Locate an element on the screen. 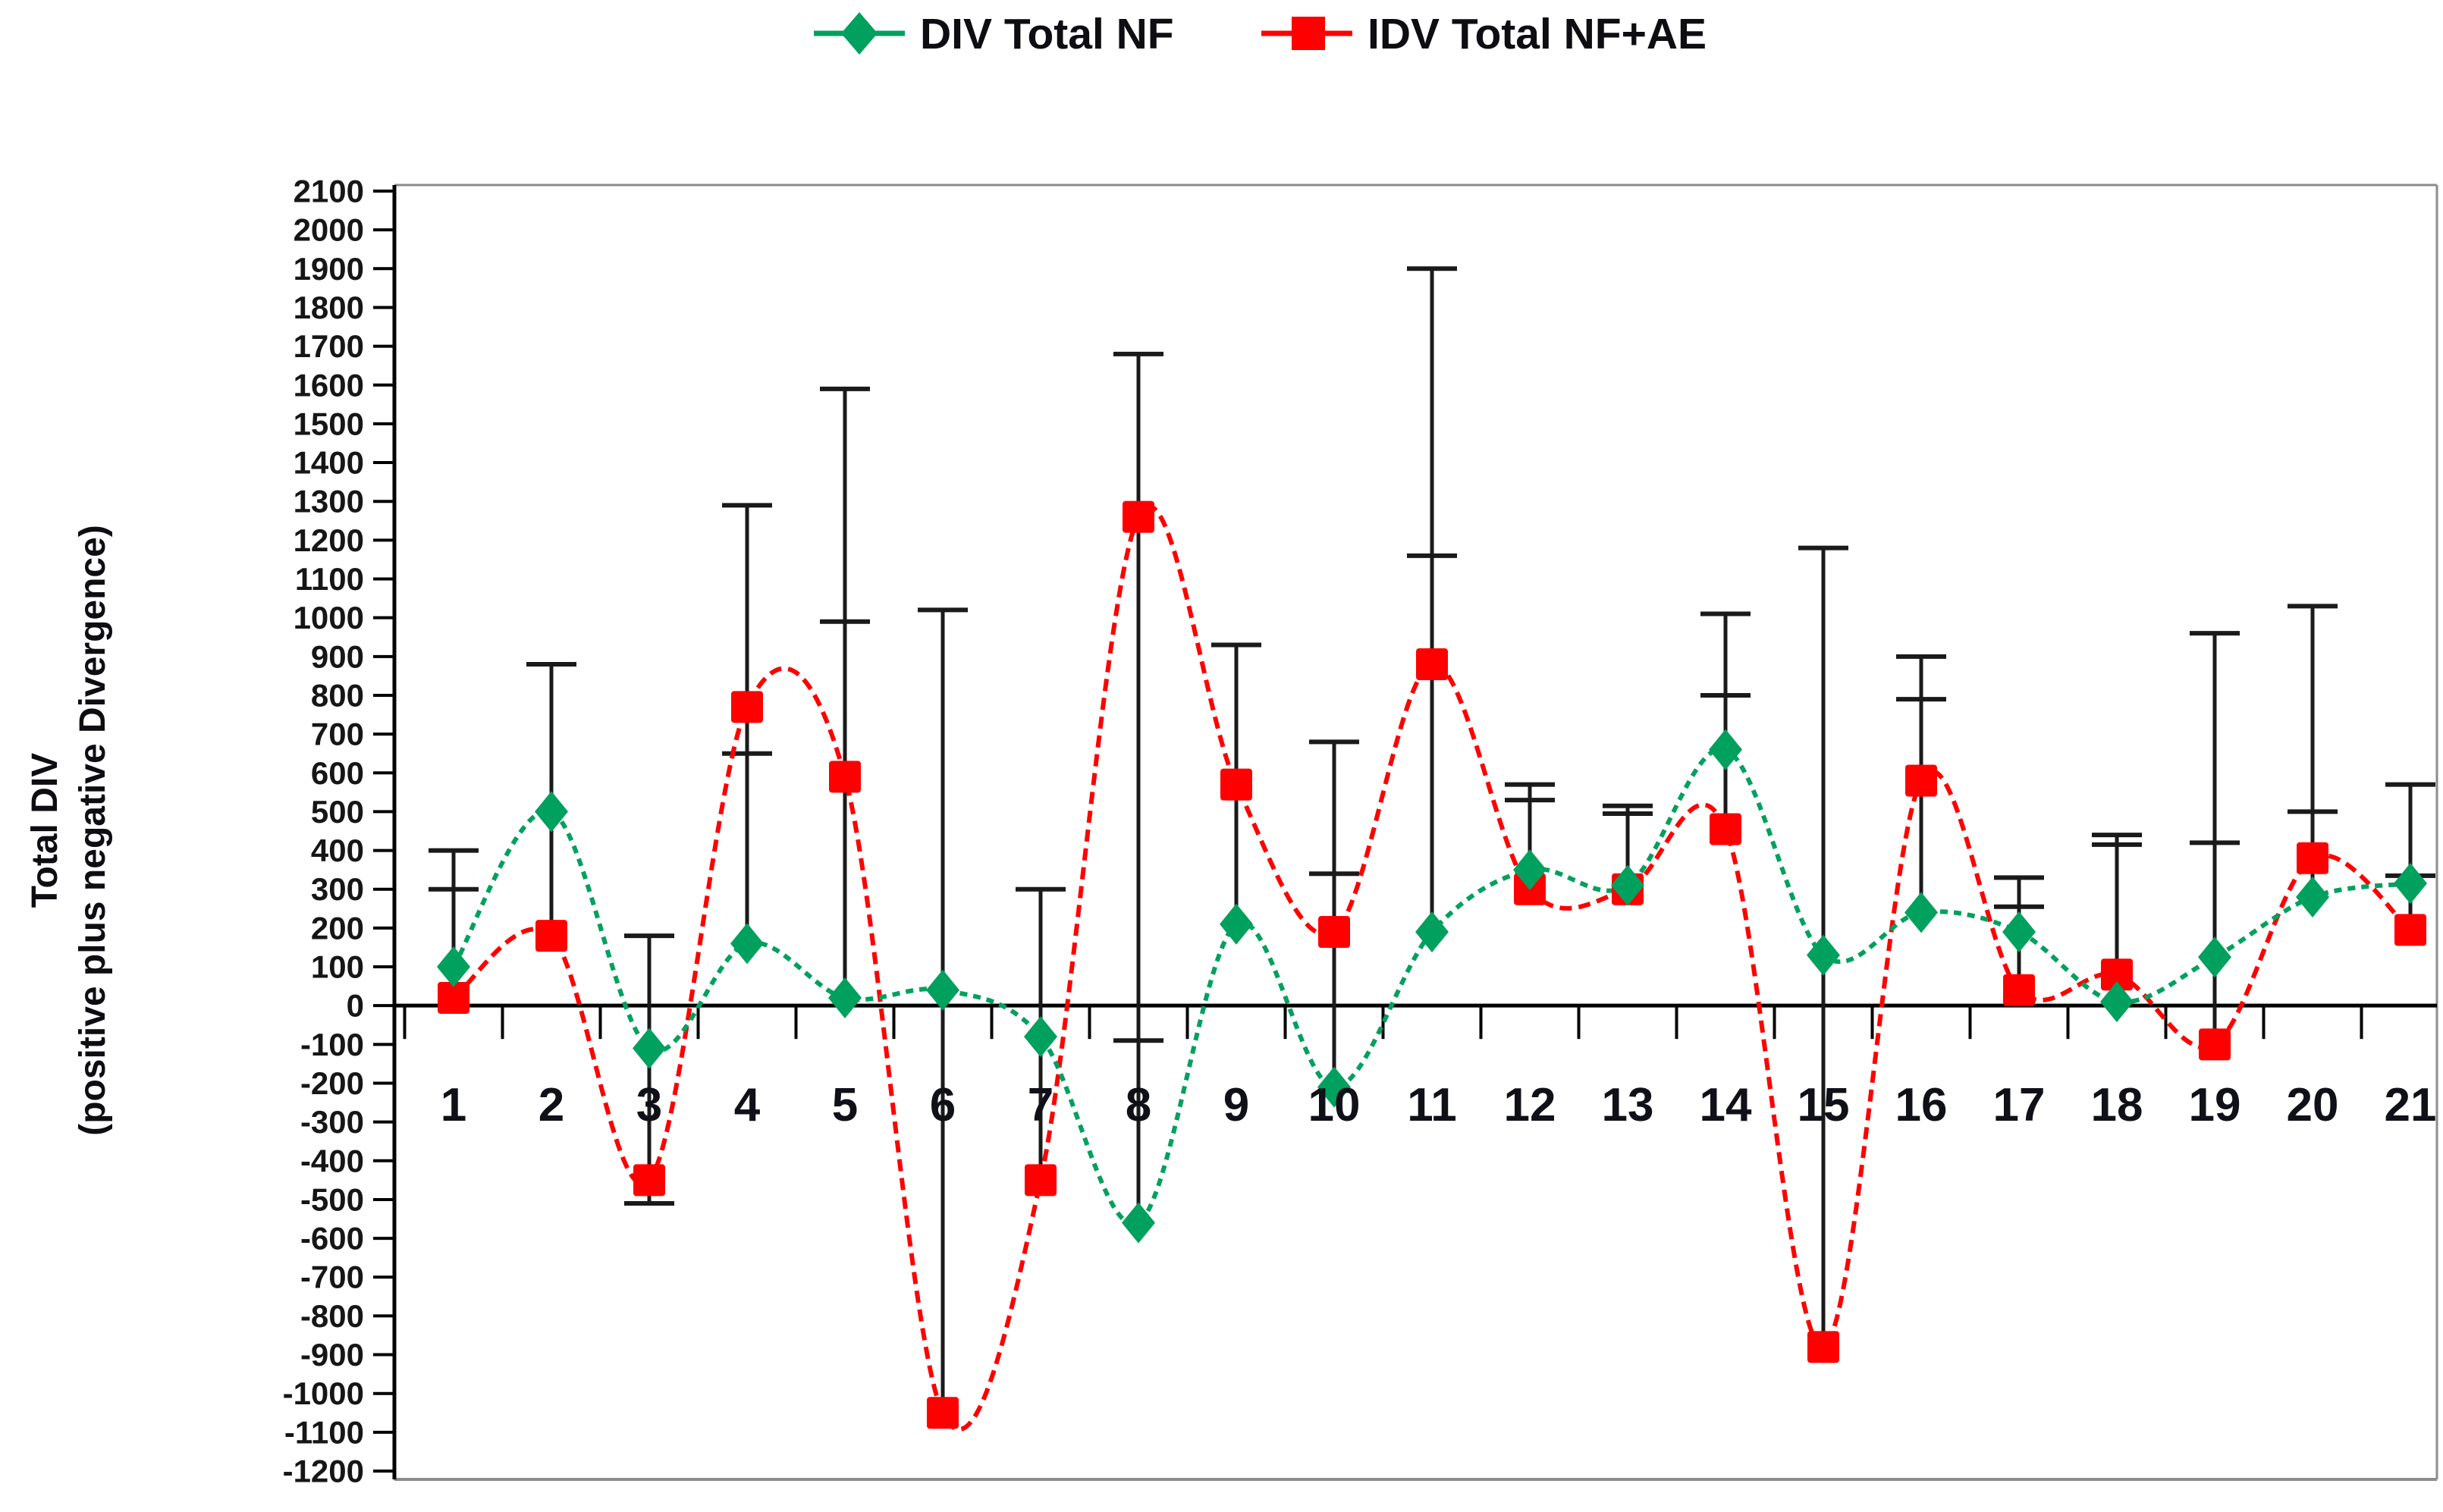  x-category-label: 11 is located at coordinates (1432, 1105).